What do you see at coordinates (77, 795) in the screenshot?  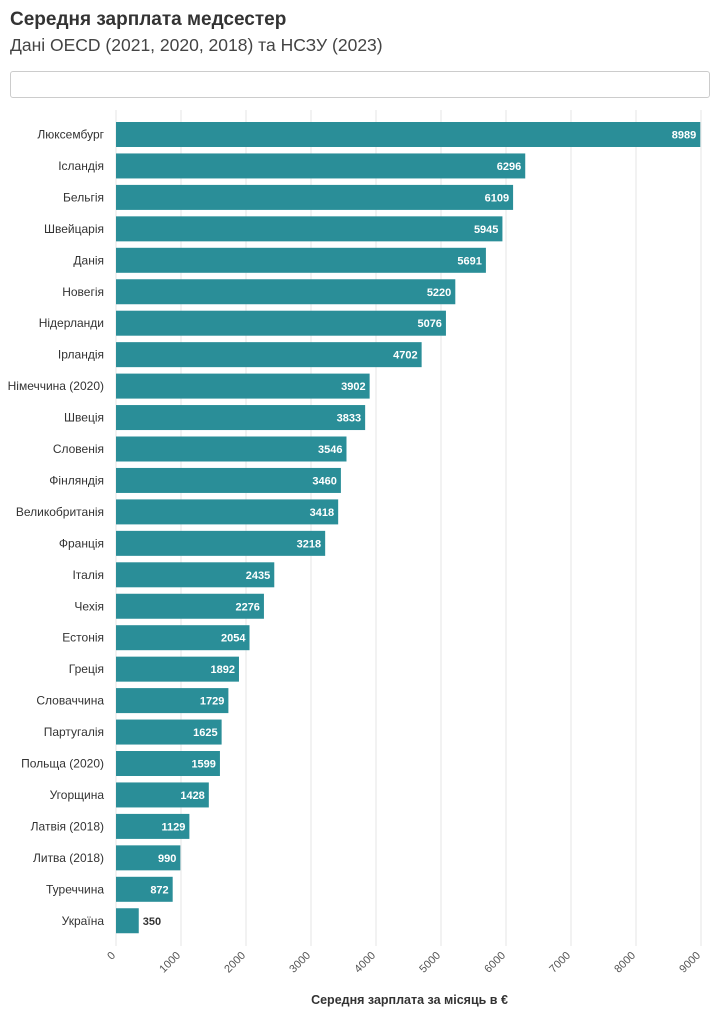 I see `category-label: Угорщина` at bounding box center [77, 795].